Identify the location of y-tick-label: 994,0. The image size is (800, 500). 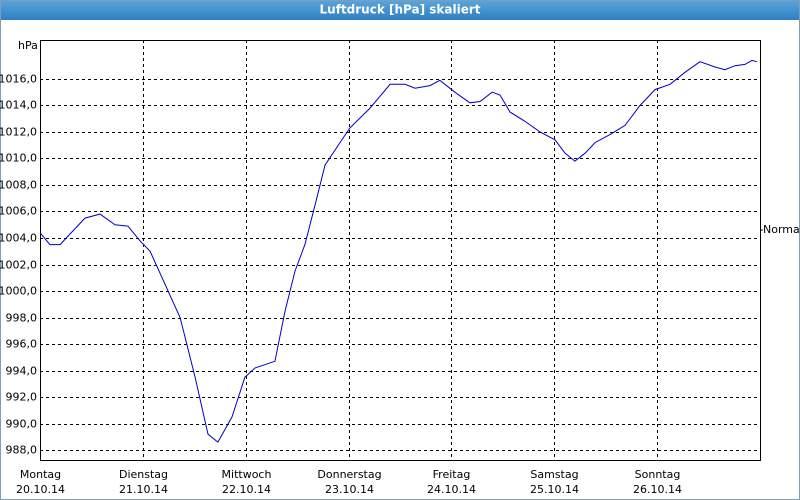
(22, 371).